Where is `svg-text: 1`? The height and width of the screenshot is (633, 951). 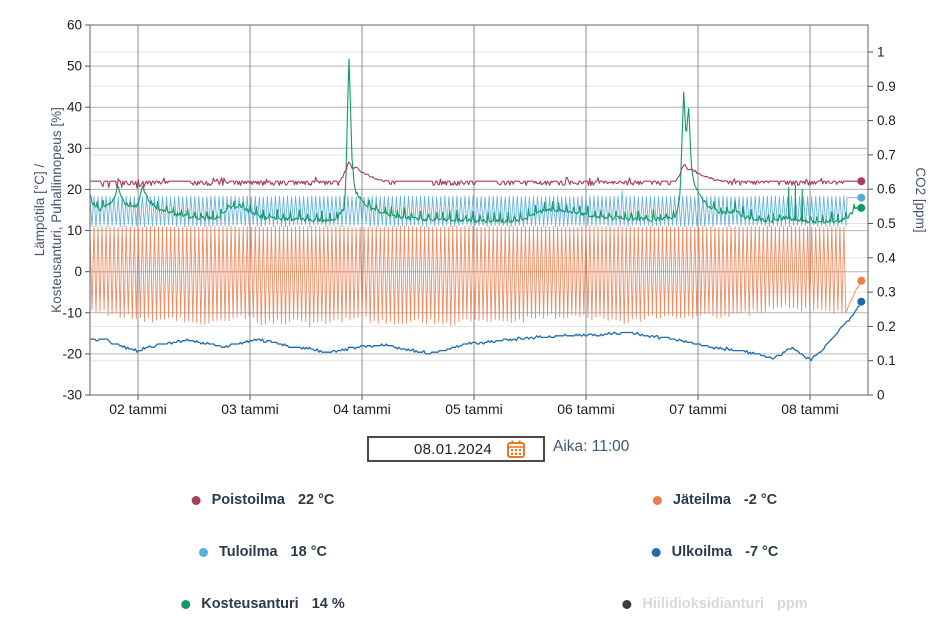
svg-text: 1 is located at coordinates (881, 52).